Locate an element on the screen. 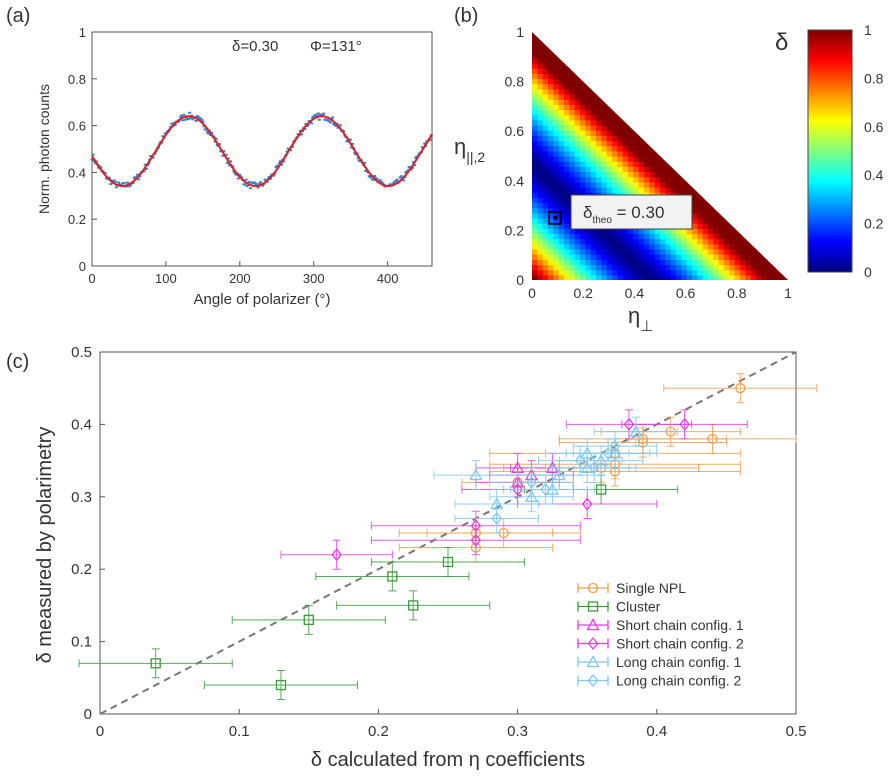  colorbar-tick-label: 0.8 is located at coordinates (874, 78).